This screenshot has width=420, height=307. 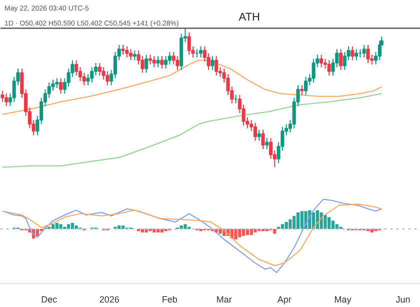 I want to click on x-tick-label: Jun, so click(x=403, y=299).